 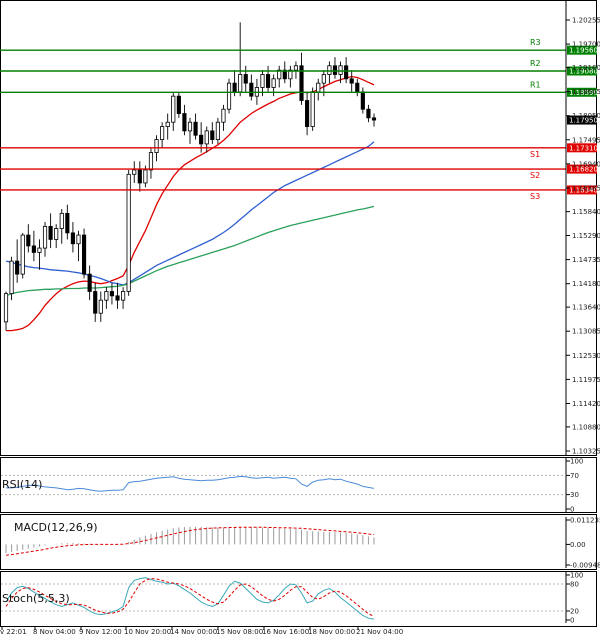 I want to click on price-tick-label: 1.13085, so click(x=586, y=332).